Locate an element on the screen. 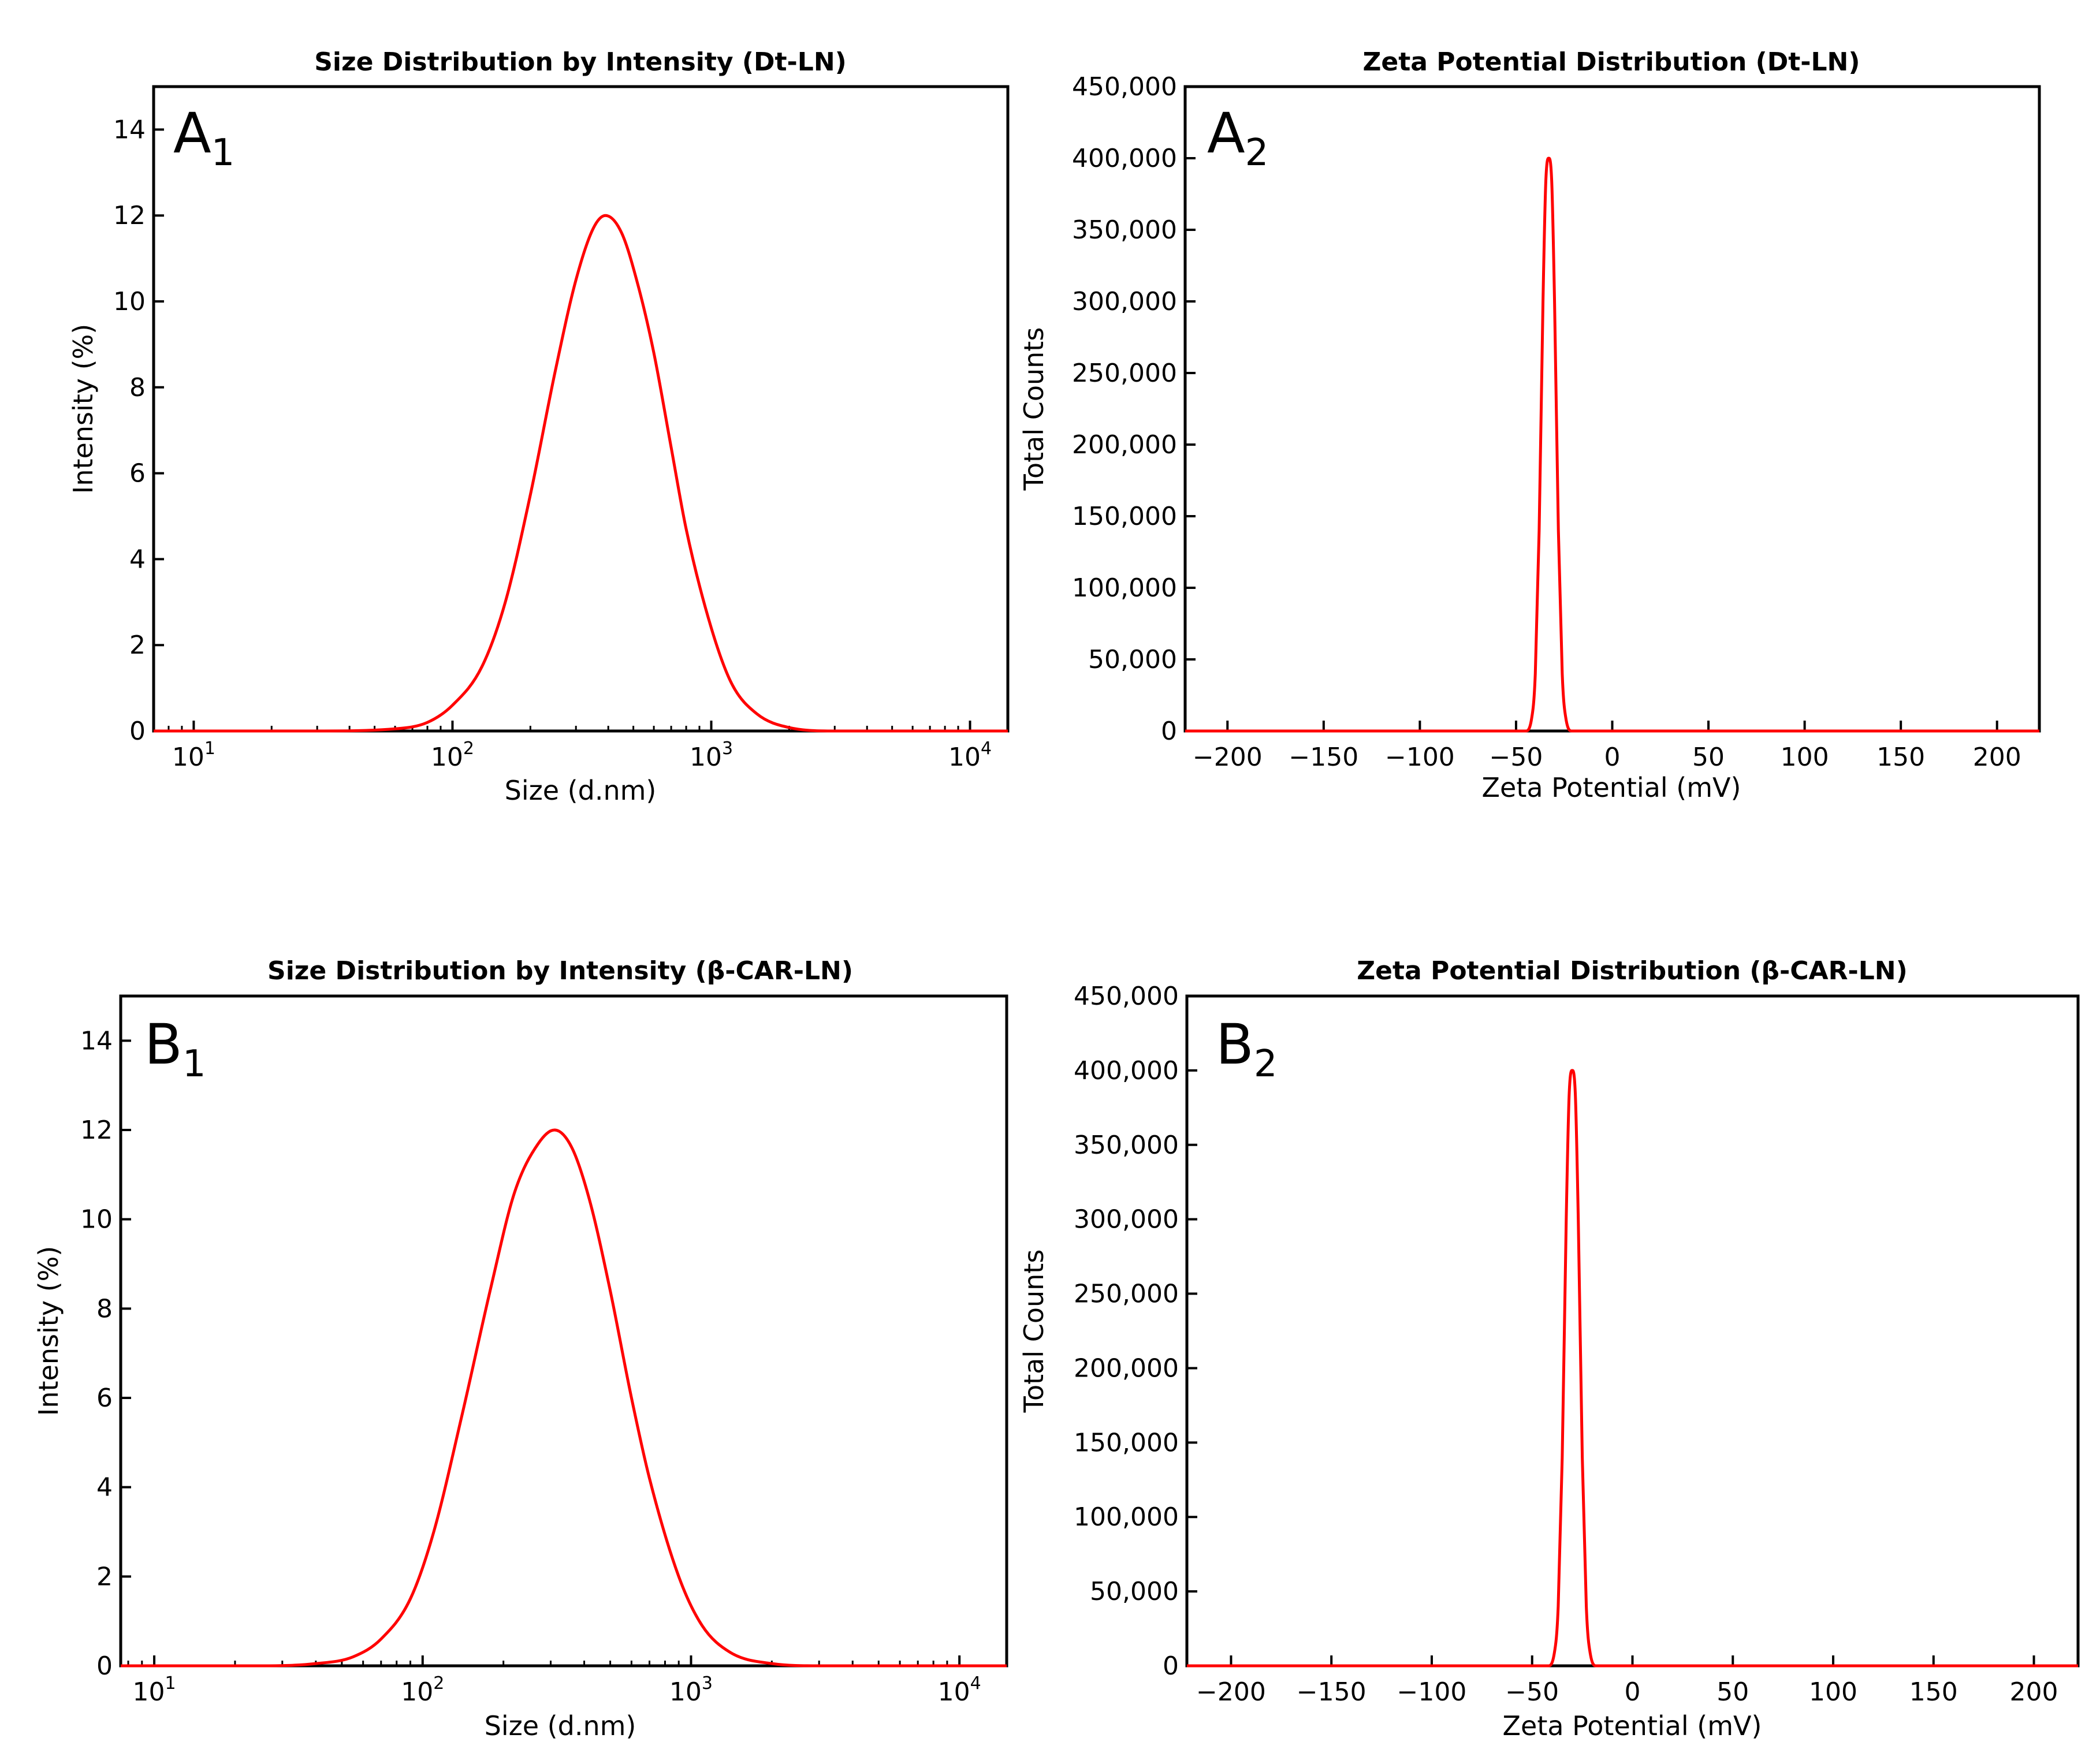  chart-b1-ylabel: Intensity (%) is located at coordinates (48, 1331).